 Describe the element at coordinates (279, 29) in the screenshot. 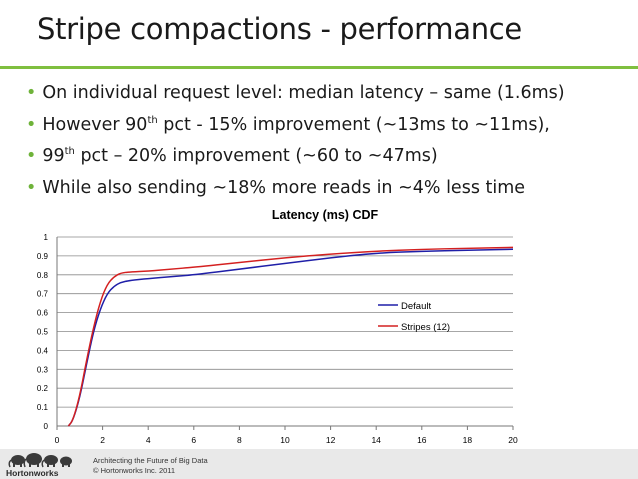

I see `slide-title: Stripe compactions - performance` at that location.